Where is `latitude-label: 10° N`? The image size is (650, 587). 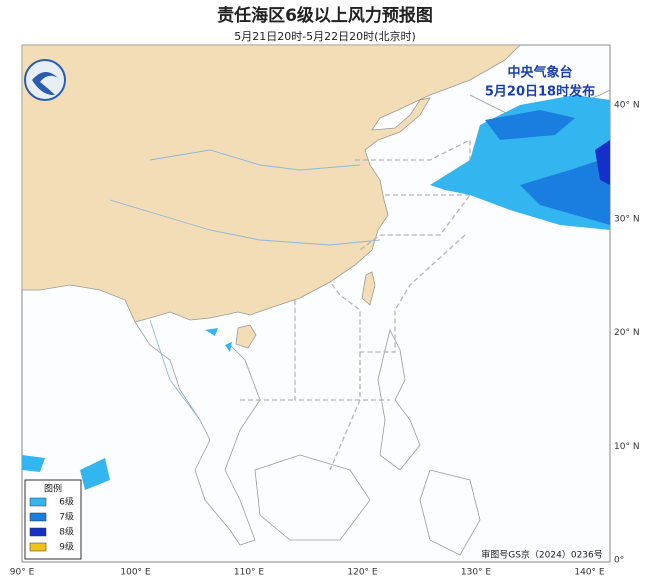
latitude-label: 10° N is located at coordinates (627, 447).